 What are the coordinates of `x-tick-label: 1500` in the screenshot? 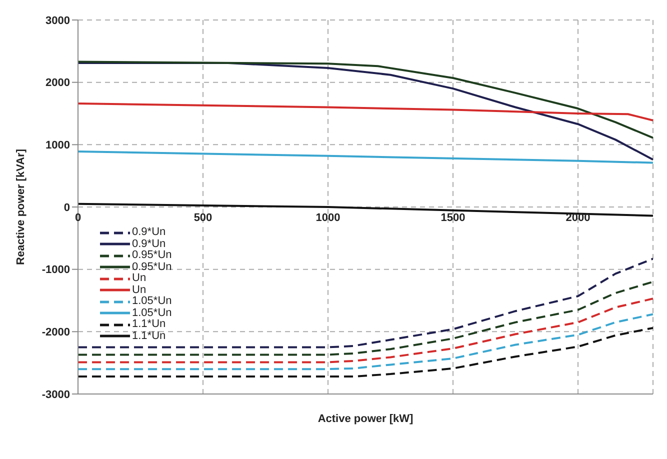 It's located at (453, 218).